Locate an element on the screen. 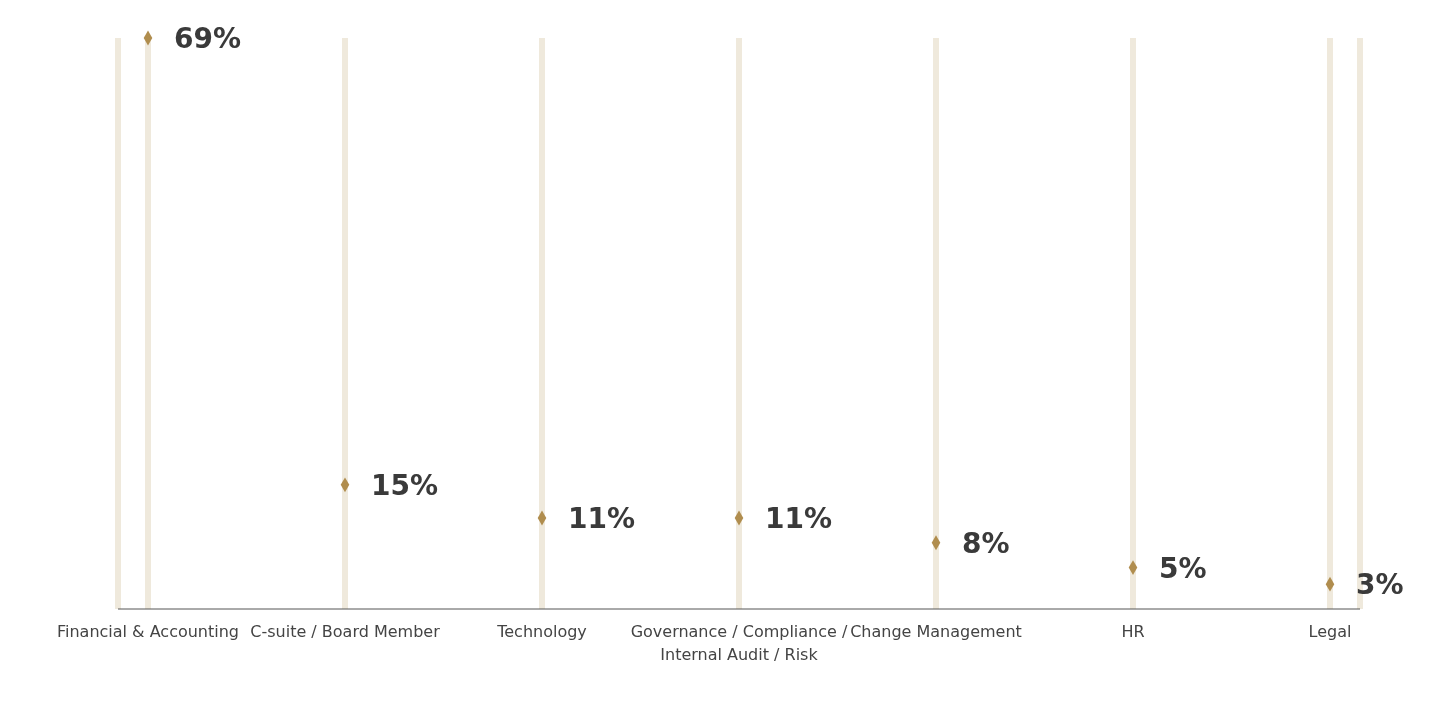 This screenshot has height=717, width=1448. x-tick-label: Legal is located at coordinates (1330, 631).